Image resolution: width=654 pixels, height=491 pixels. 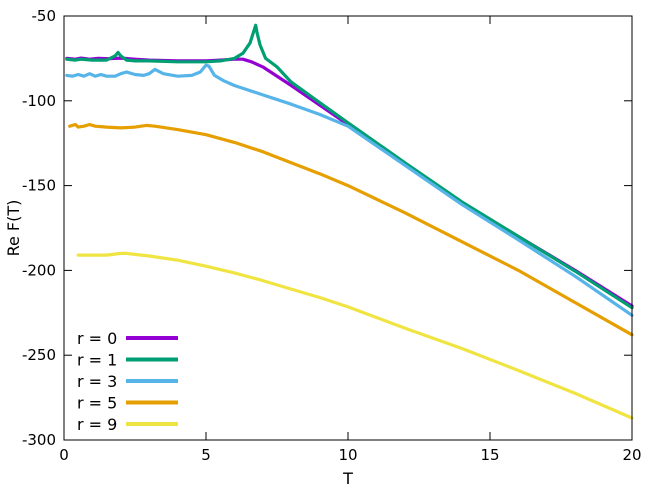 I want to click on y-tick-label: -150, so click(x=39, y=186).